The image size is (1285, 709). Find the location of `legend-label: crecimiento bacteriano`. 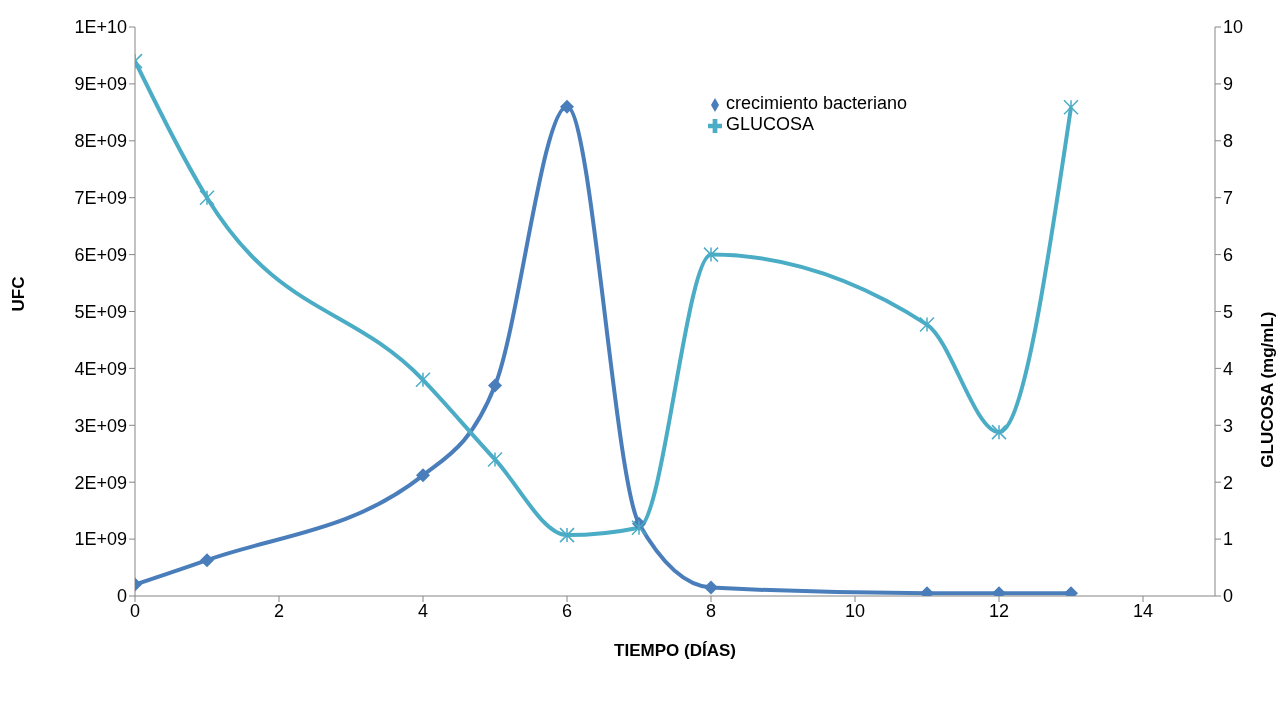

legend-label: crecimiento bacteriano is located at coordinates (817, 103).